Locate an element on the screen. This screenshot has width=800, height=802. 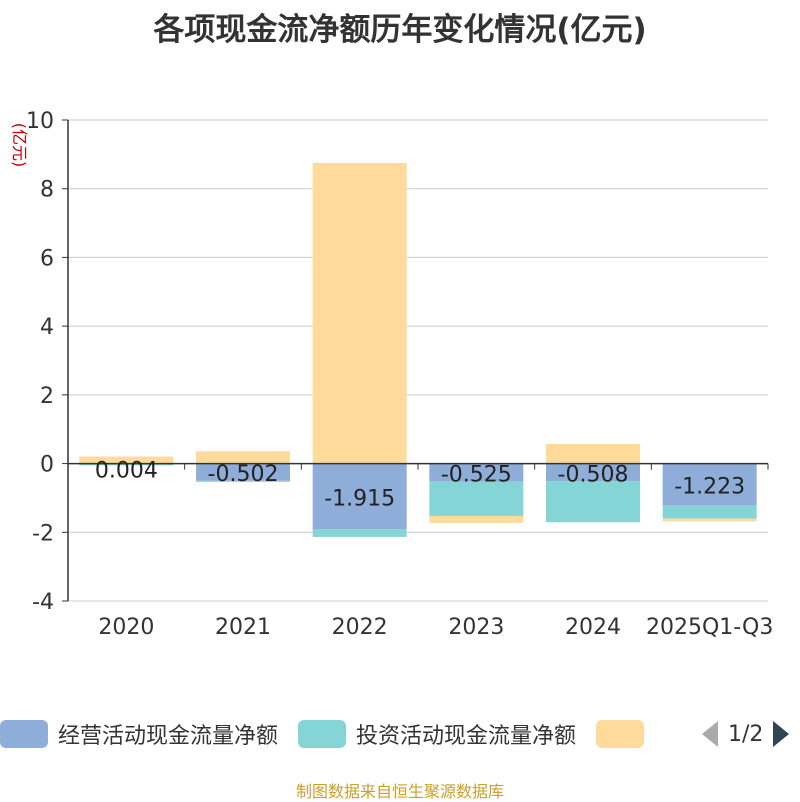
x-tick-label: 2025Q1-Q3 is located at coordinates (709, 627).